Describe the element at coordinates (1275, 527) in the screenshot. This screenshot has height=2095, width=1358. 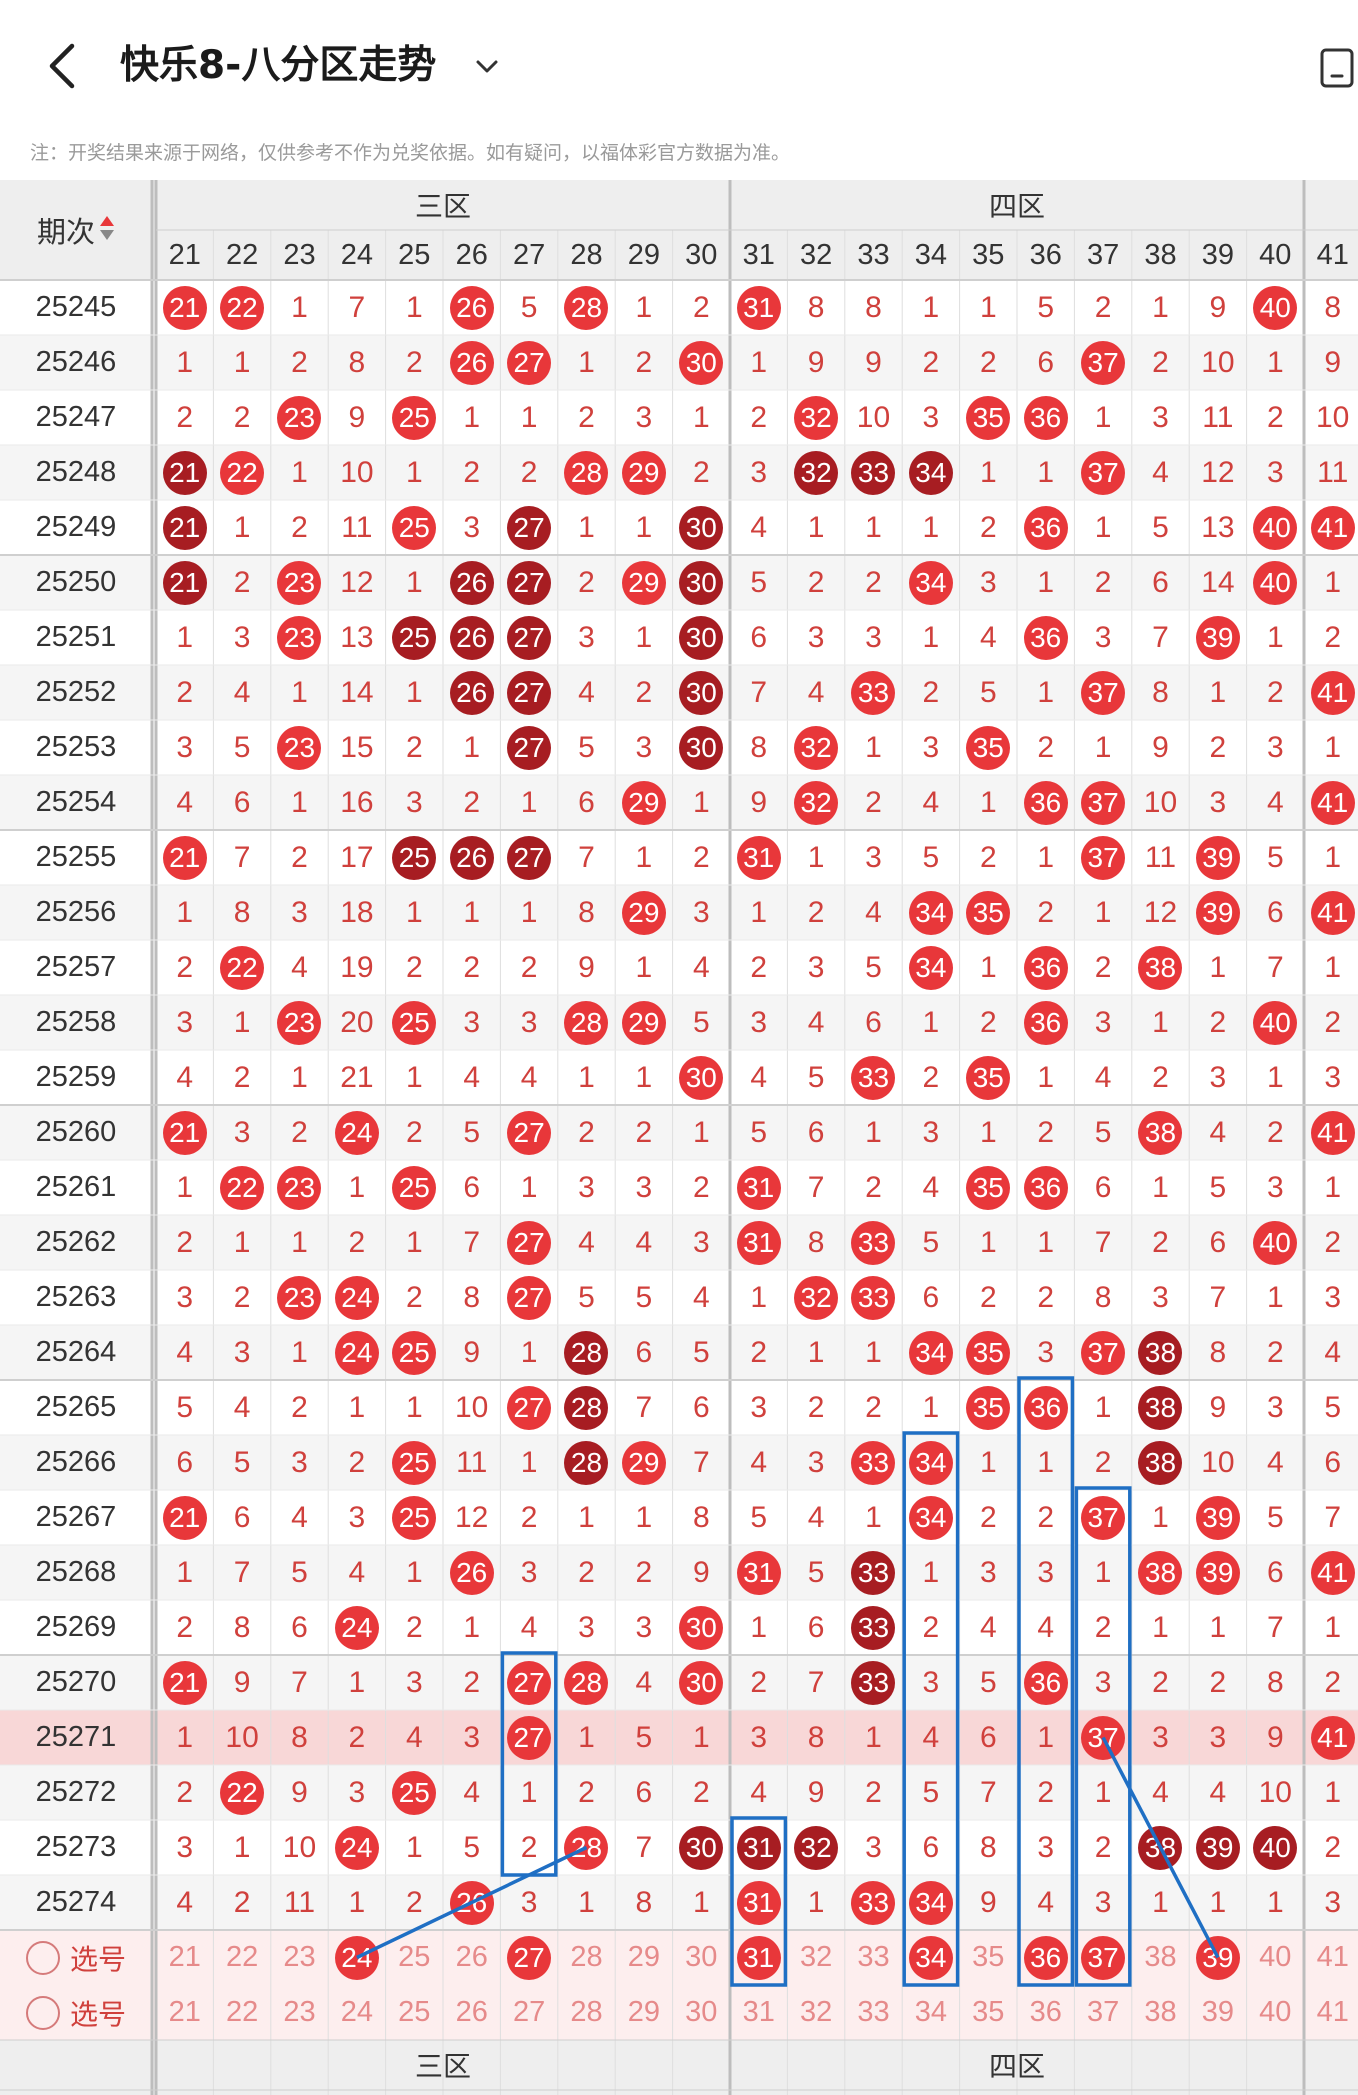
I see `drawn-number-ball: 40` at that location.